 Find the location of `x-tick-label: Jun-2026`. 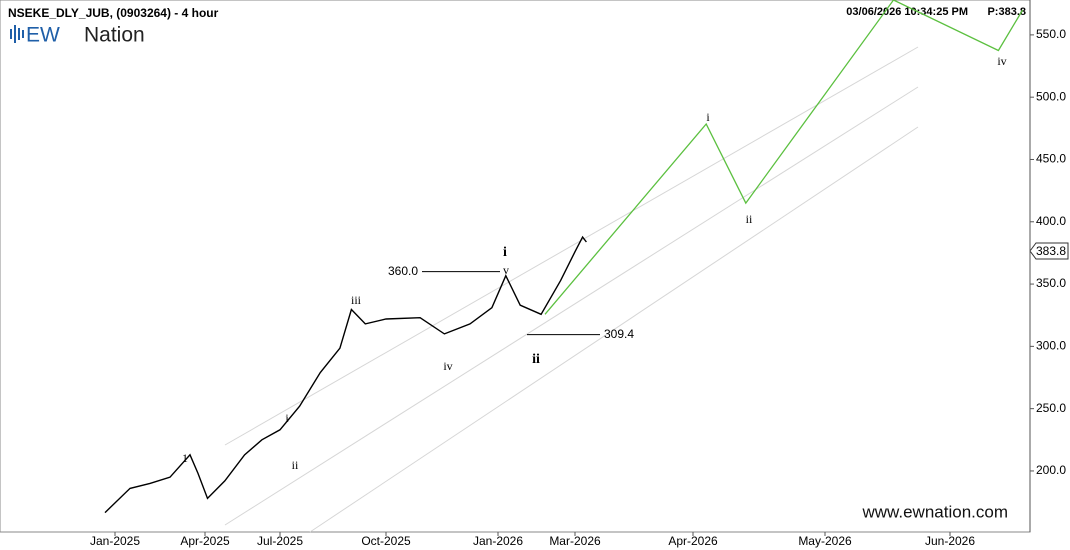

x-tick-label: Jun-2026 is located at coordinates (950, 541).